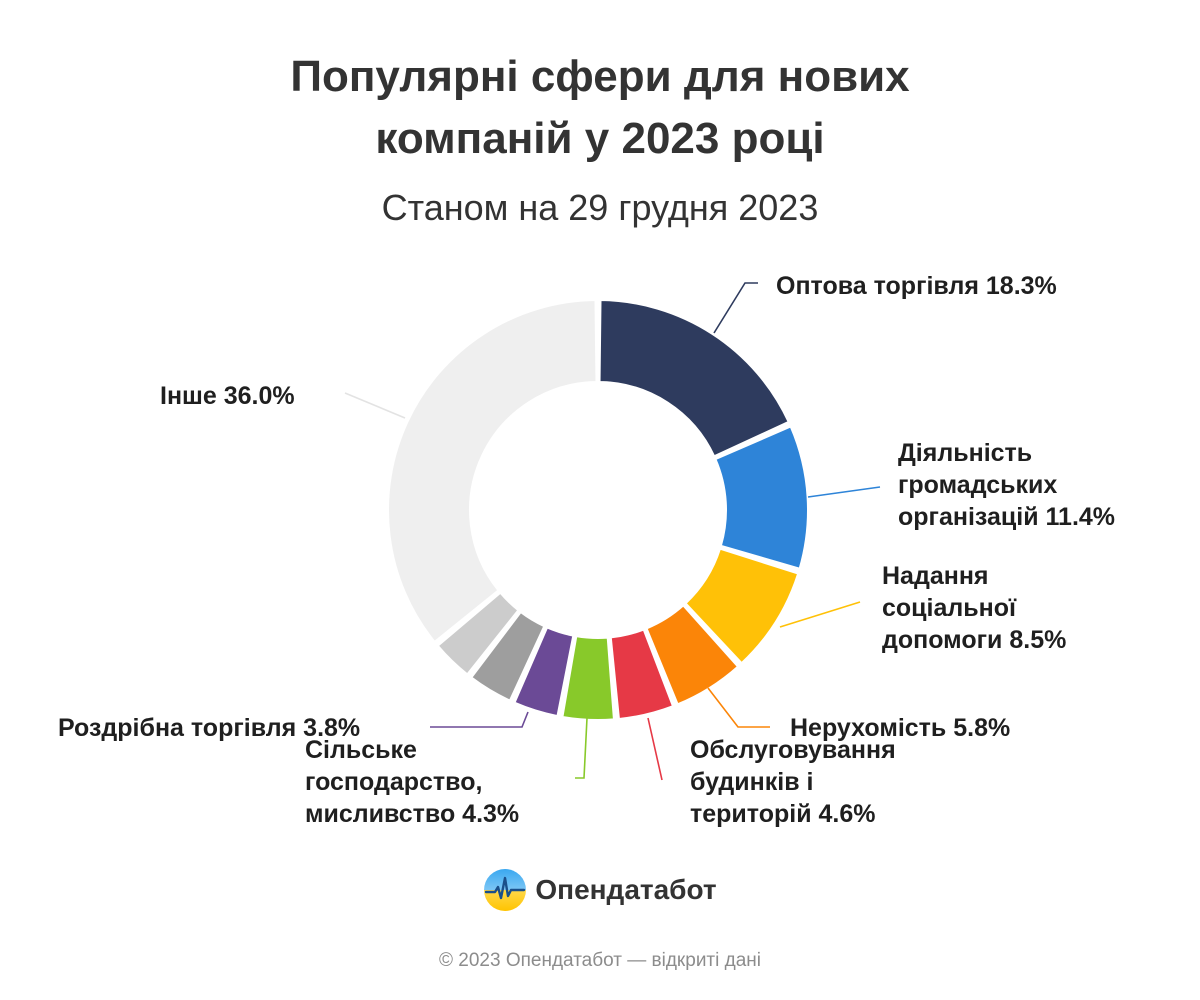  Describe the element at coordinates (965, 453) in the screenshot. I see `slice-label-line: Діяльність` at that location.